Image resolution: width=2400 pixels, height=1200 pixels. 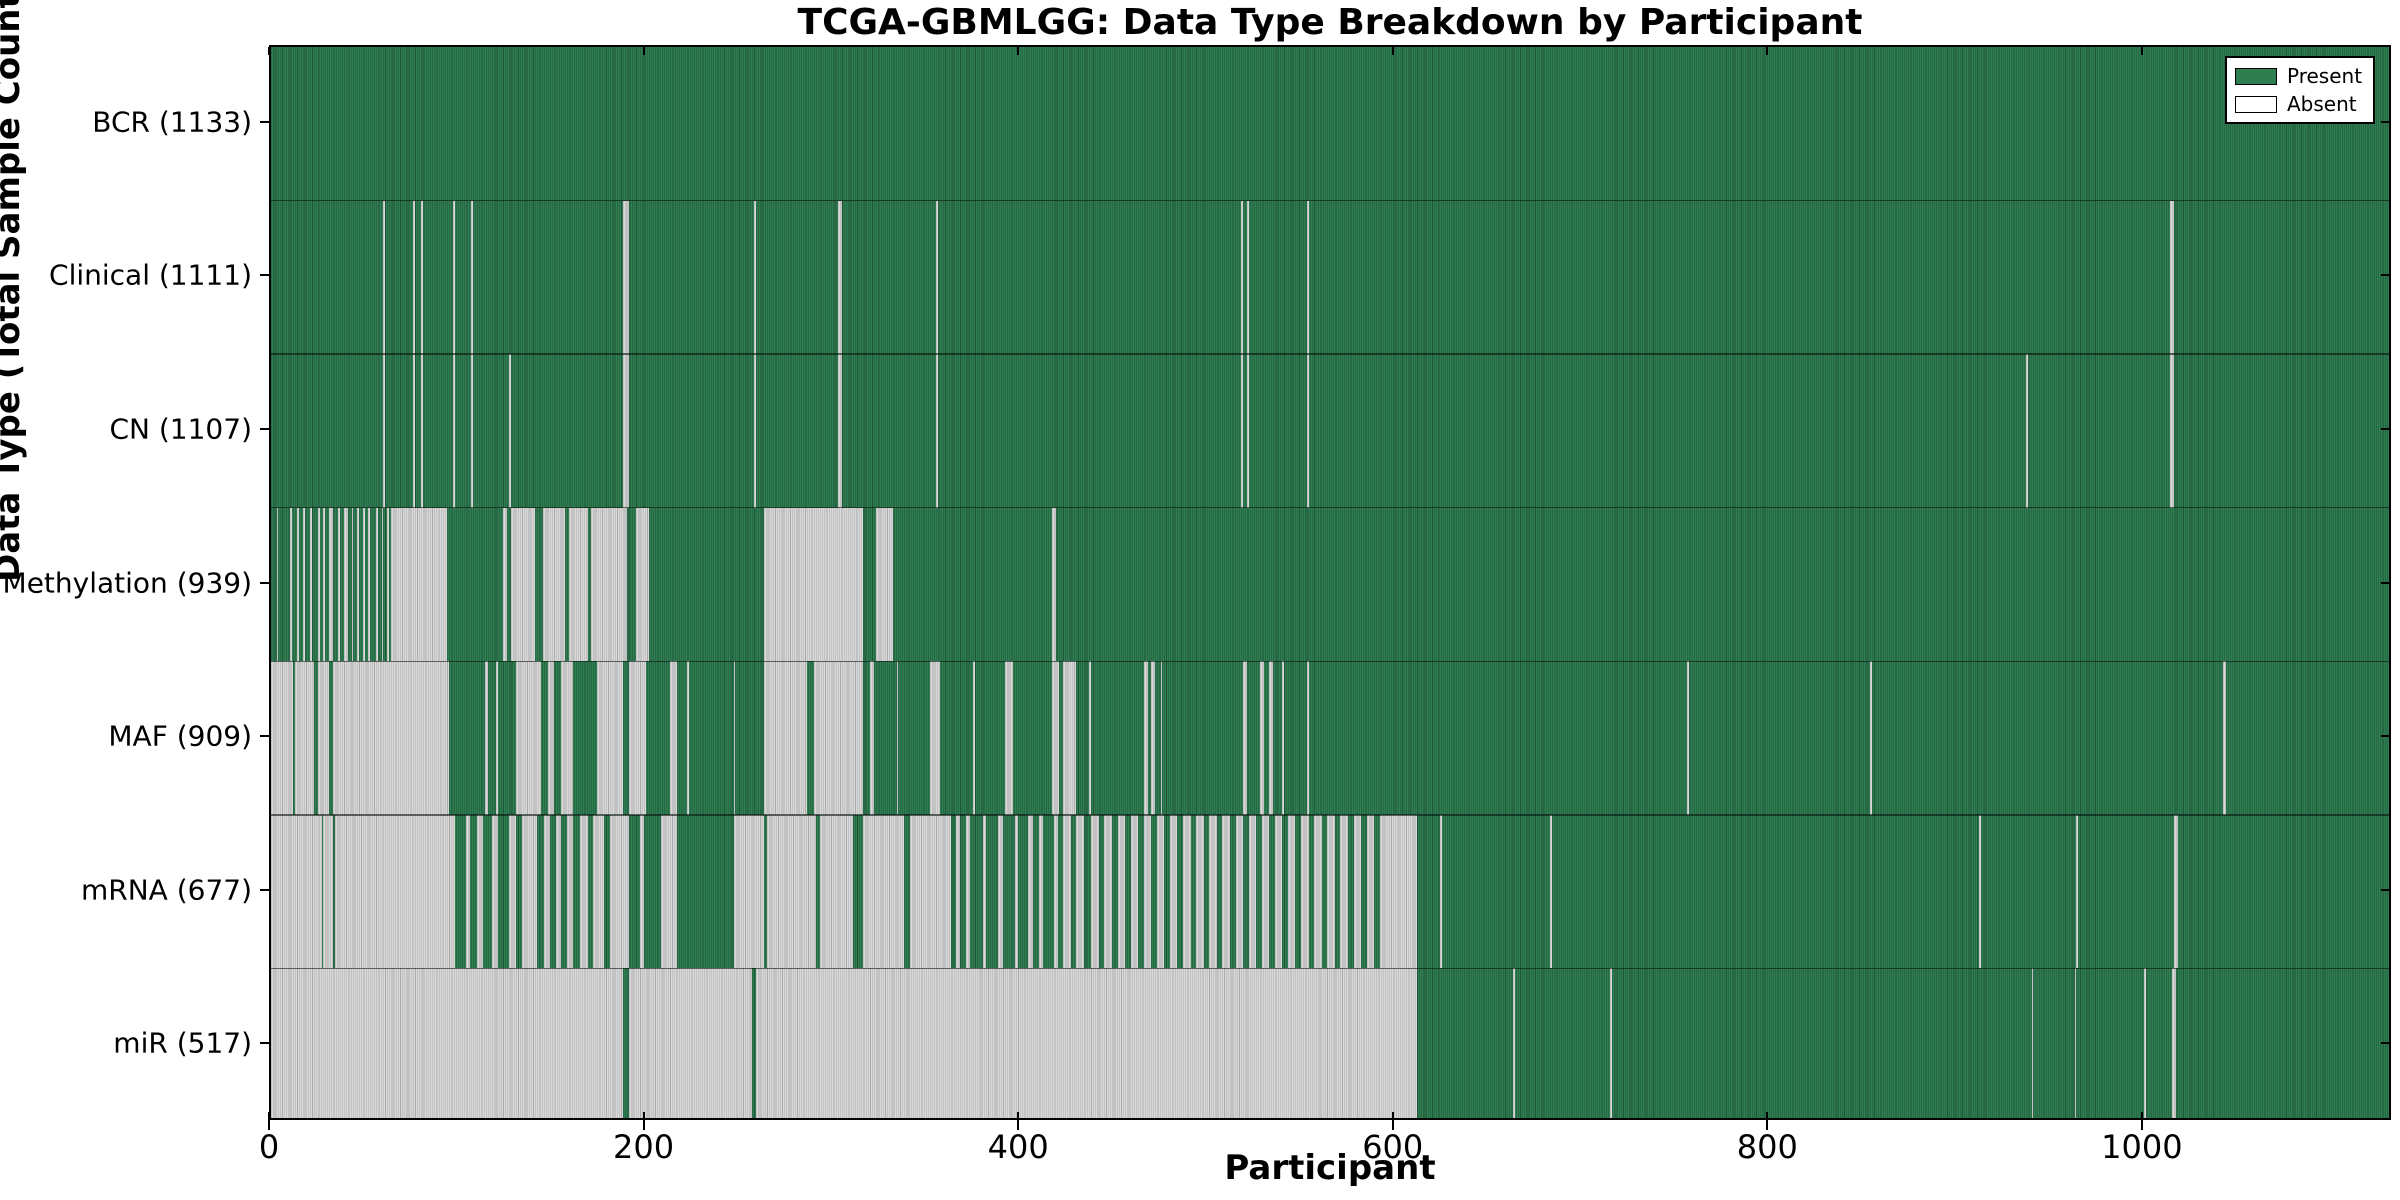 What do you see at coordinates (2300, 90) in the screenshot?
I see `legend: Present Absent` at bounding box center [2300, 90].